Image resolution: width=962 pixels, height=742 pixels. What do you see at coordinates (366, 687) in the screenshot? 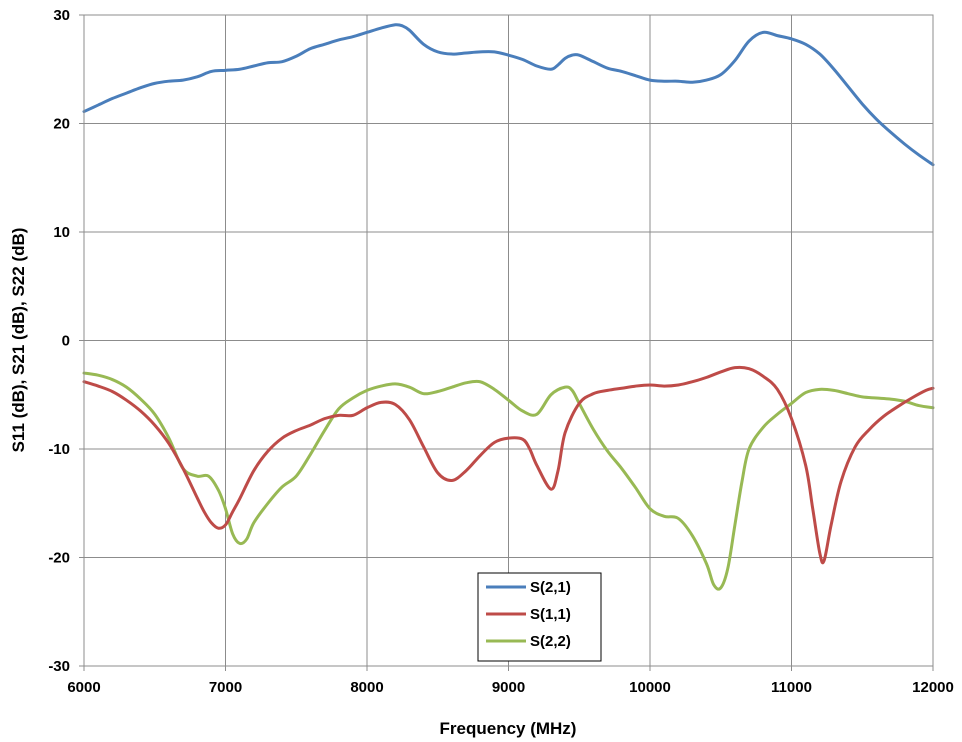
I see `x-tick-label: 8000` at bounding box center [366, 687].